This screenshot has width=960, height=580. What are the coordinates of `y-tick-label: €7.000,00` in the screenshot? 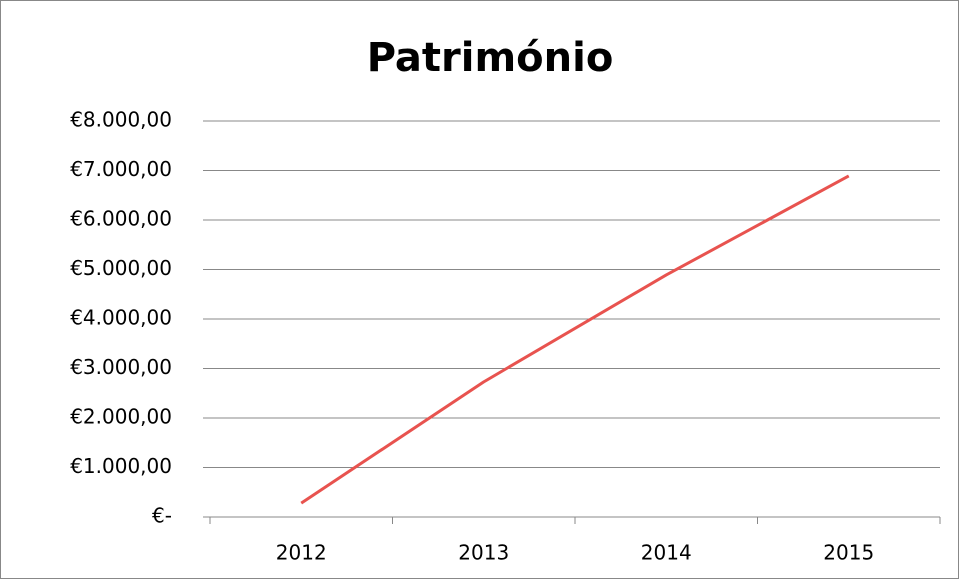 It's located at (121, 169).